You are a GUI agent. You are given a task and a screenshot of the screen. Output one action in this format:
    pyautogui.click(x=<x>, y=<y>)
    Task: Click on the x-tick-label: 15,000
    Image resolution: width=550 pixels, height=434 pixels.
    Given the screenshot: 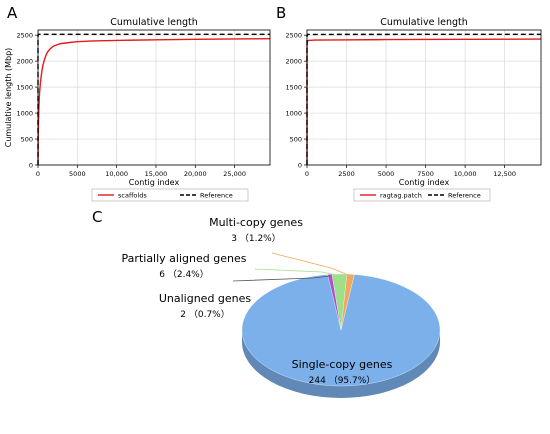 What is the action you would take?
    pyautogui.click(x=156, y=174)
    